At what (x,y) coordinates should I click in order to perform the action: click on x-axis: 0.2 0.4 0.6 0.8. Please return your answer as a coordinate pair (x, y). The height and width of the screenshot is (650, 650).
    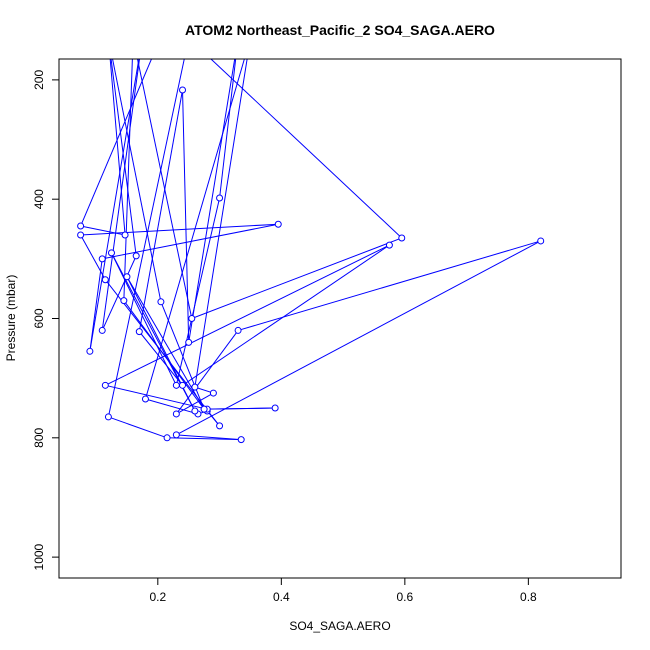
    Looking at the image, I should click on (343, 590).